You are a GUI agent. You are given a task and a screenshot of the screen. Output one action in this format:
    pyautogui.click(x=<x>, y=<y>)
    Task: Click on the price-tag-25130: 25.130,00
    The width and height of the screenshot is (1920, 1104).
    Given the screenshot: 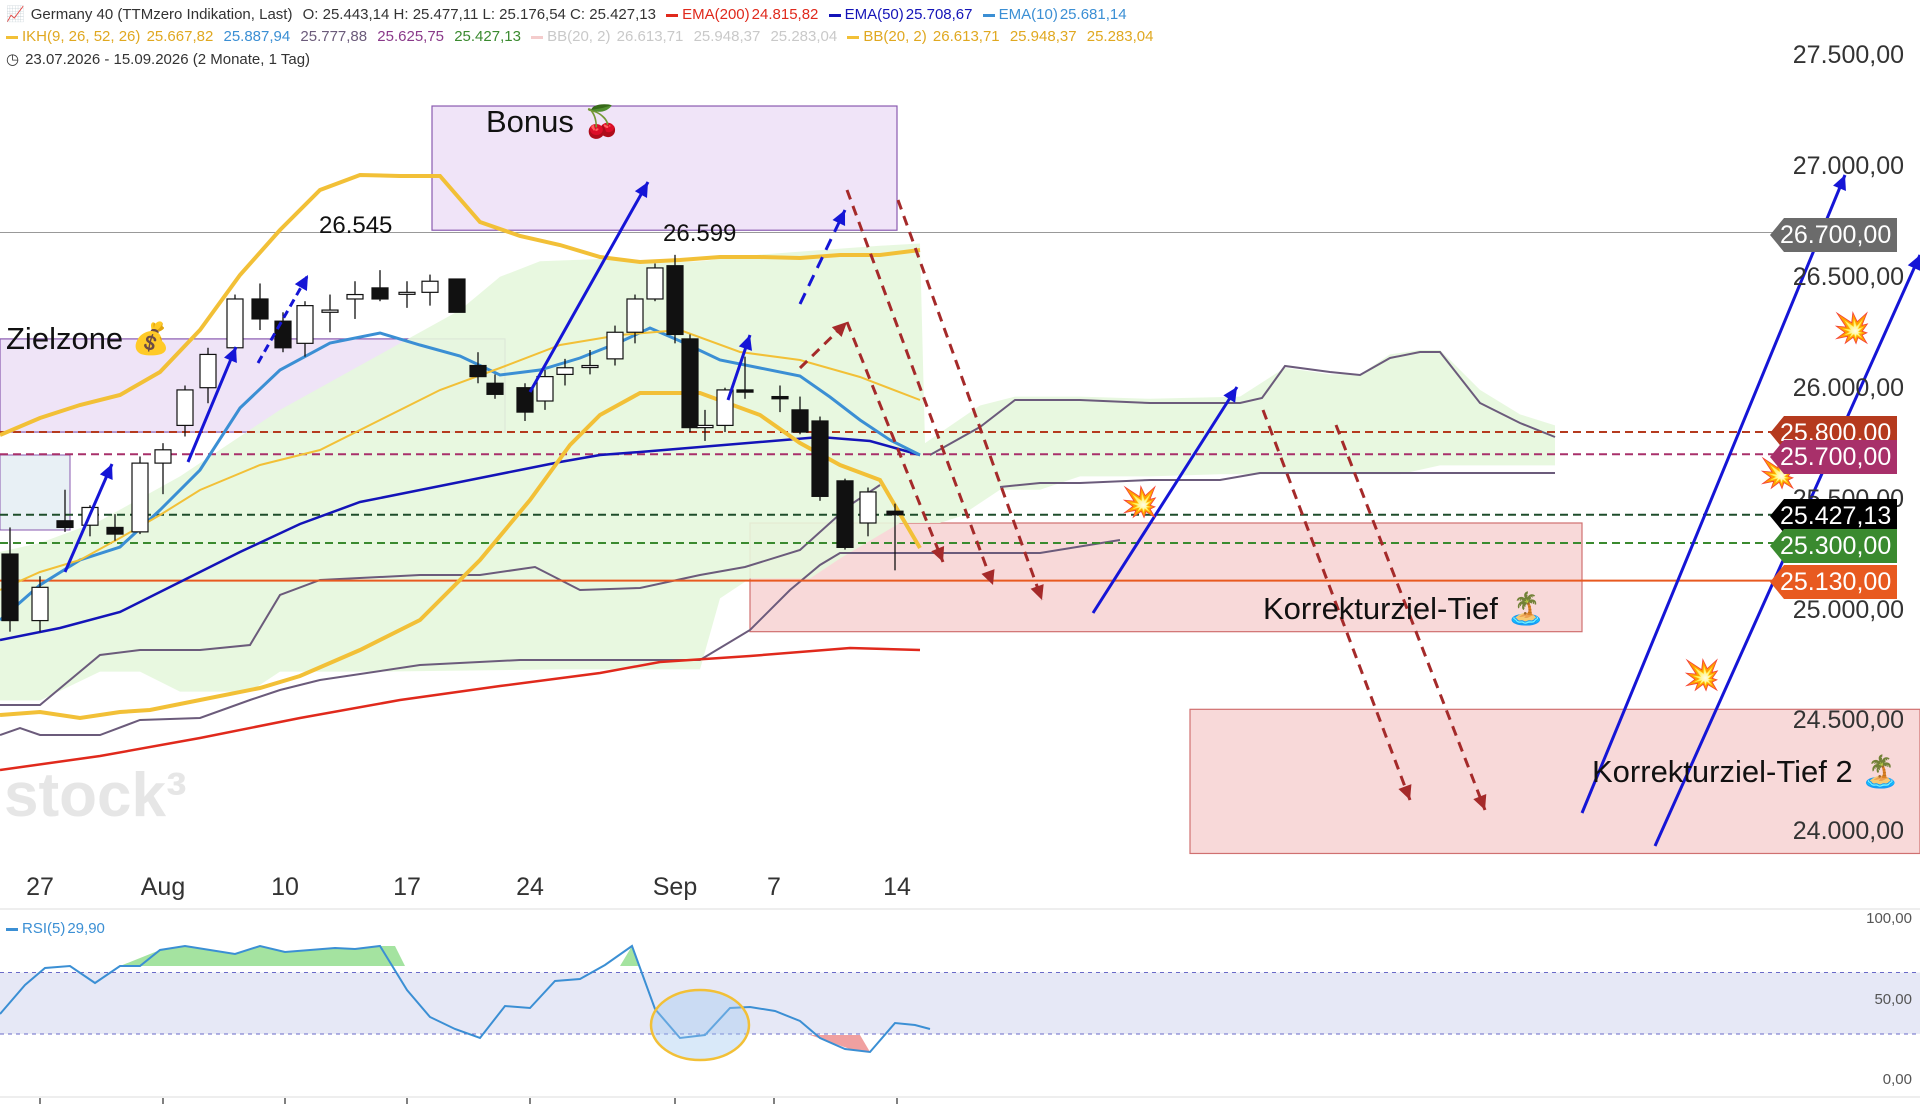 What is the action you would take?
    pyautogui.click(x=1834, y=582)
    